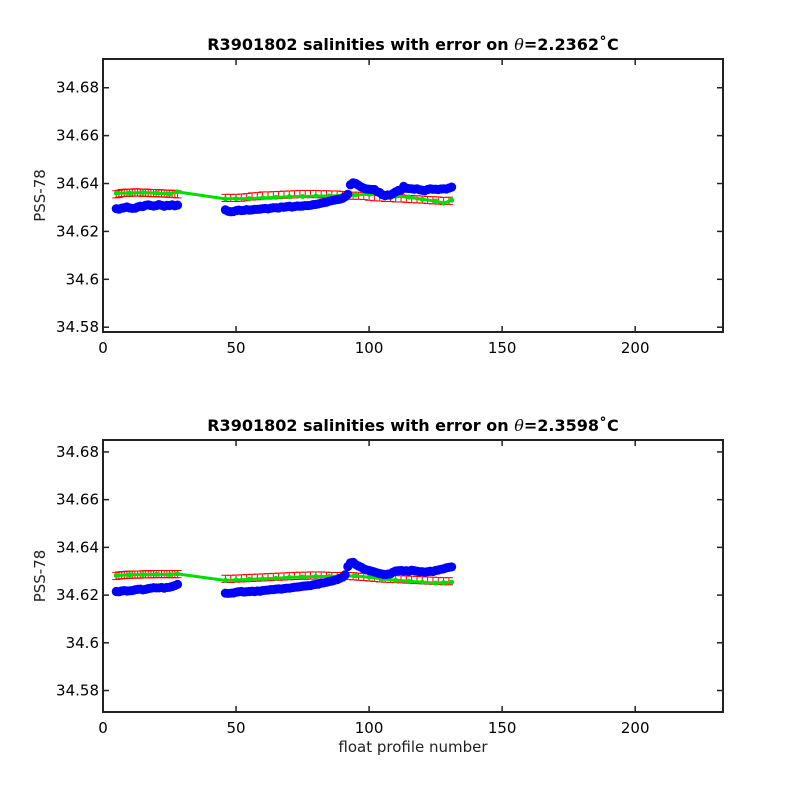 The height and width of the screenshot is (800, 800). What do you see at coordinates (571, 425) in the screenshot?
I see `chart-title-value: =2.3598˚C` at bounding box center [571, 425].